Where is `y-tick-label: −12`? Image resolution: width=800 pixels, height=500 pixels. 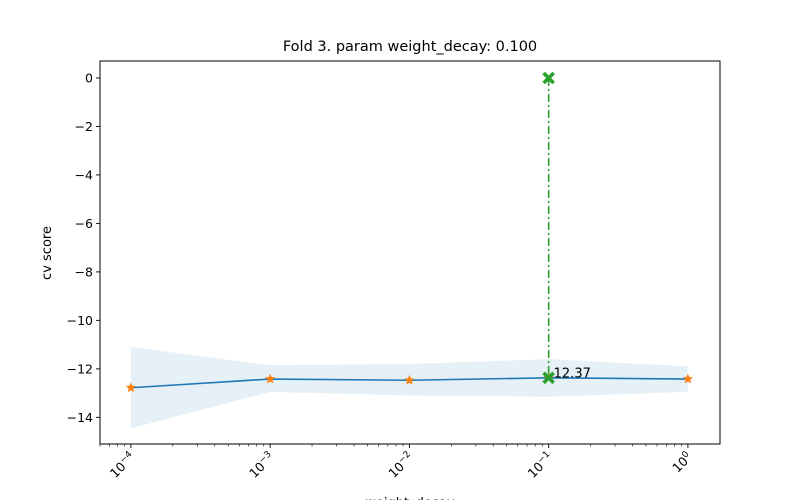
y-tick-label: −12 is located at coordinates (80, 368).